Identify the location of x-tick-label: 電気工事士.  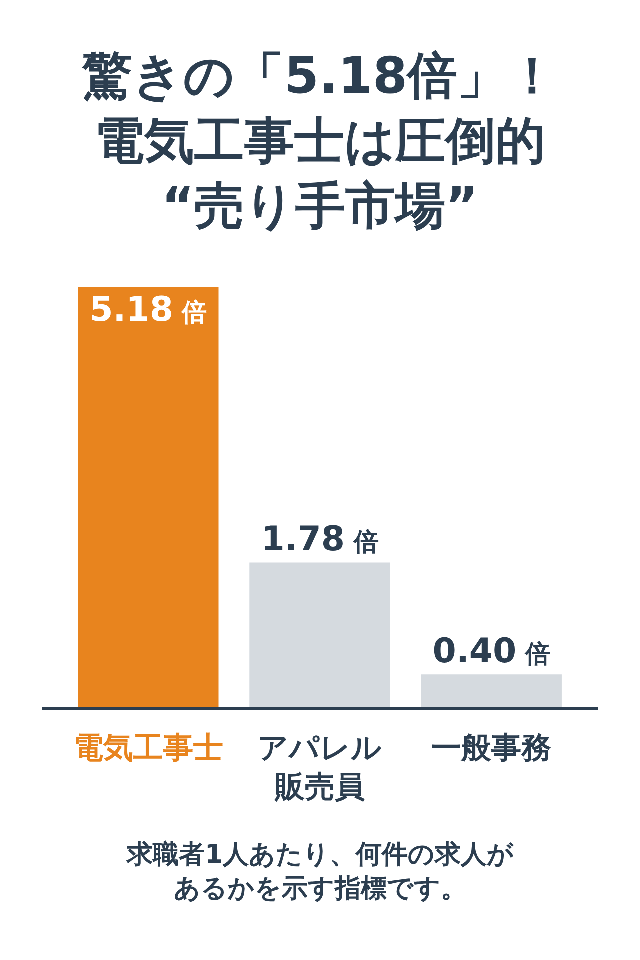
(148, 748).